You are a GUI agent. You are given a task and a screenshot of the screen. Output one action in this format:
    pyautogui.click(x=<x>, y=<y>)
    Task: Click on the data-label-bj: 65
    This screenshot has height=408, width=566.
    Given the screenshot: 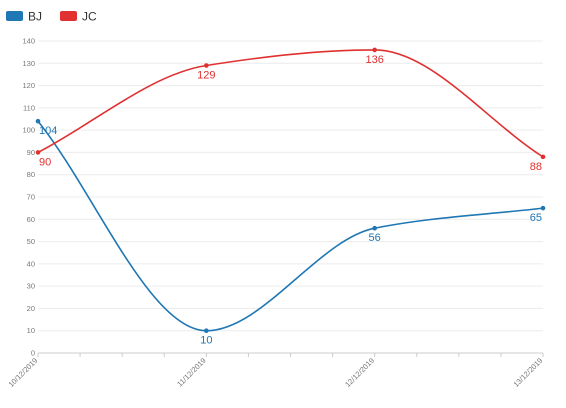 What is the action you would take?
    pyautogui.click(x=536, y=218)
    